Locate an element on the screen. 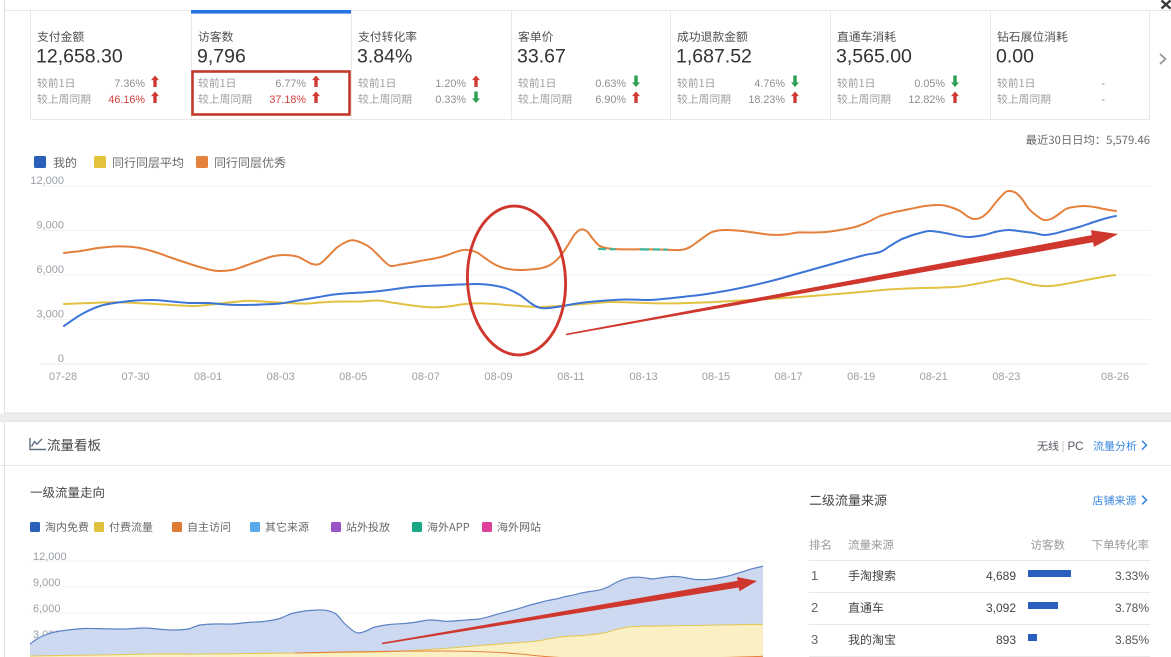 Image resolution: width=1171 pixels, height=657 pixels. svg-text: 12.82% is located at coordinates (926, 100).